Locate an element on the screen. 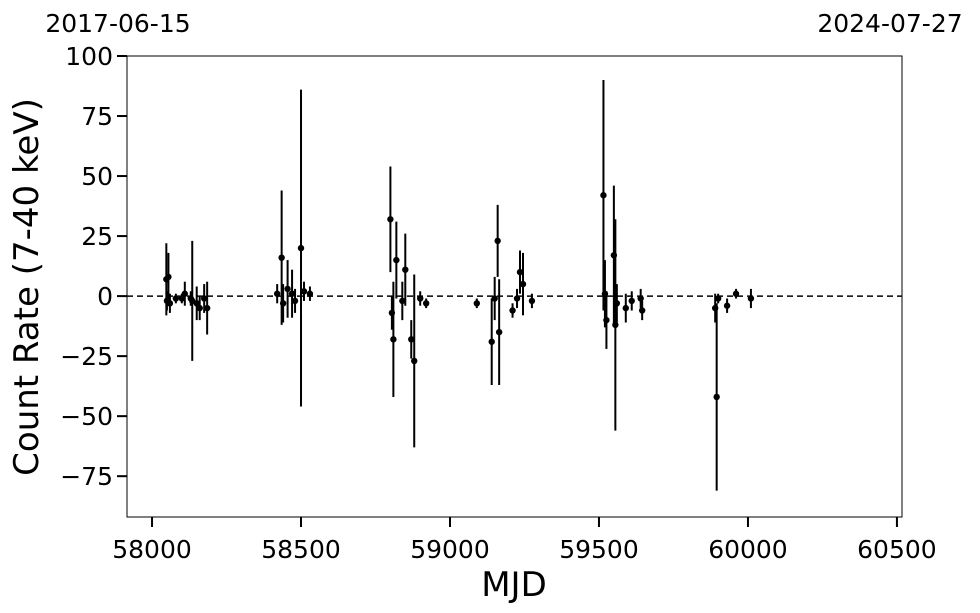 The image size is (980, 613). top-right-label: 2024-07-27 is located at coordinates (889, 23).